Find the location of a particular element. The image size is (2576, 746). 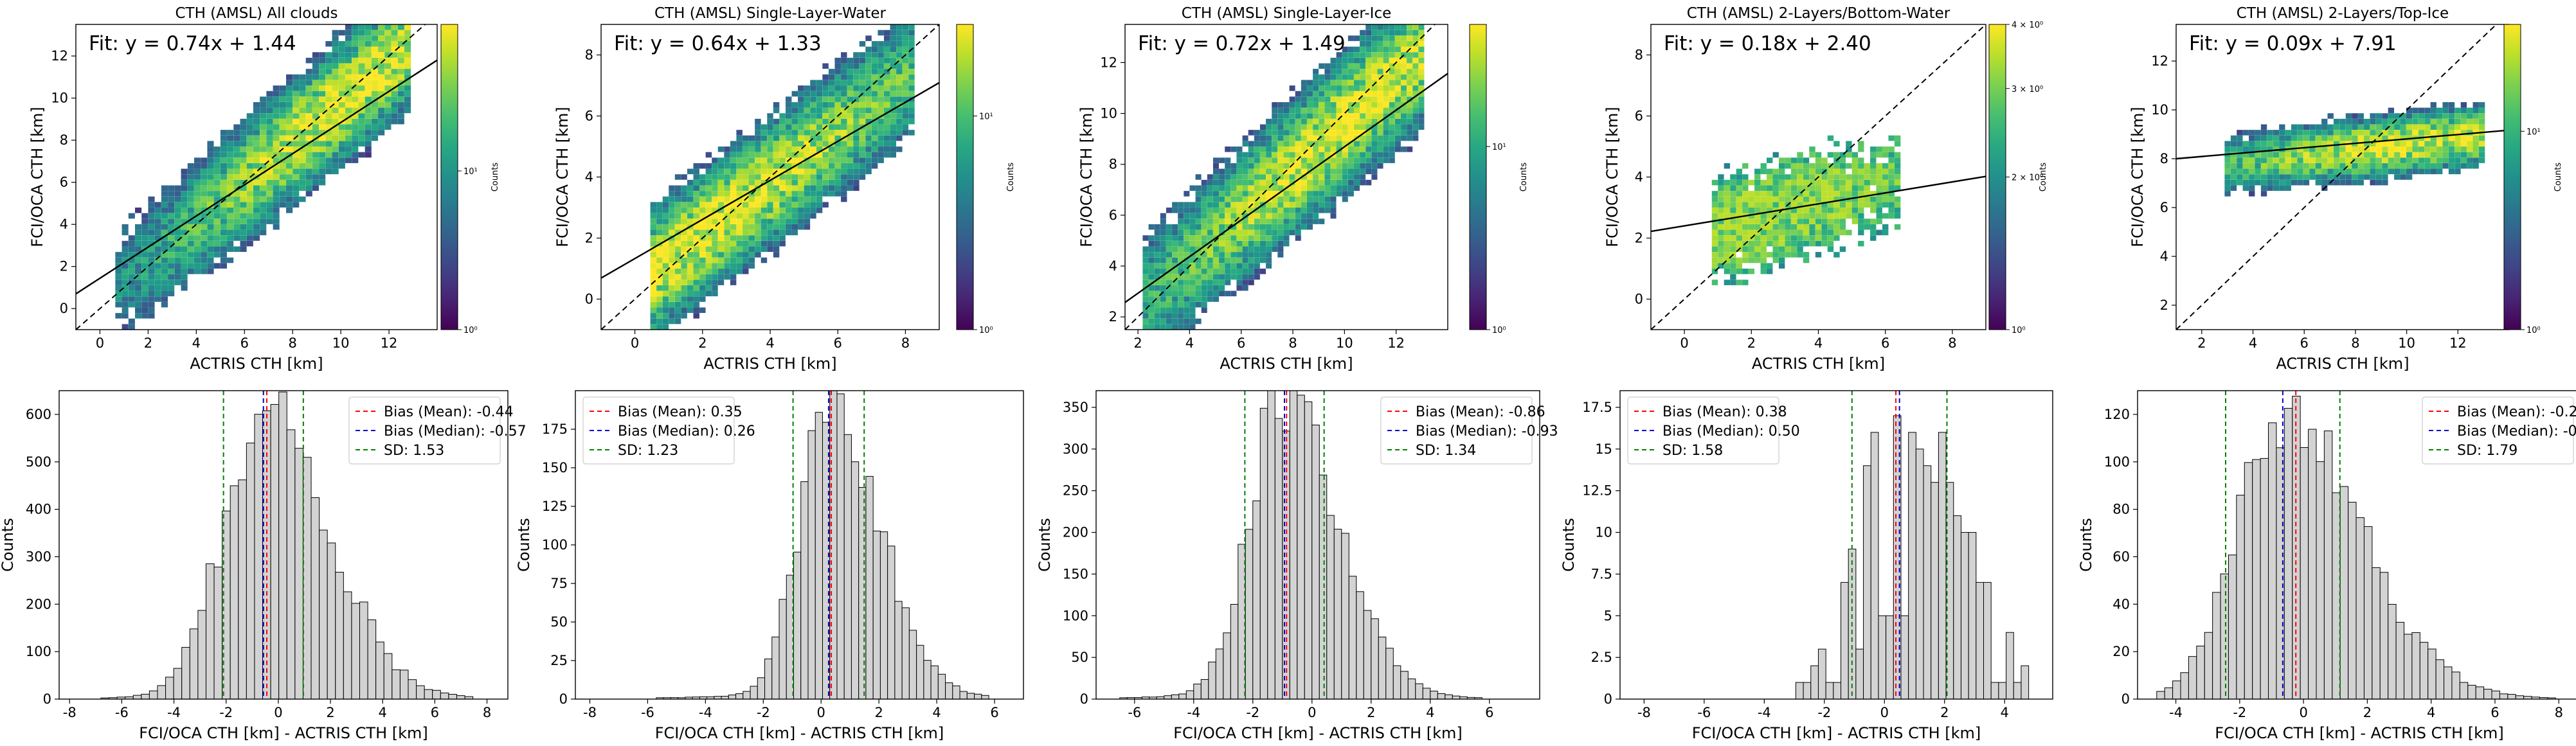

y-tick-label: 100 is located at coordinates (2117, 462).